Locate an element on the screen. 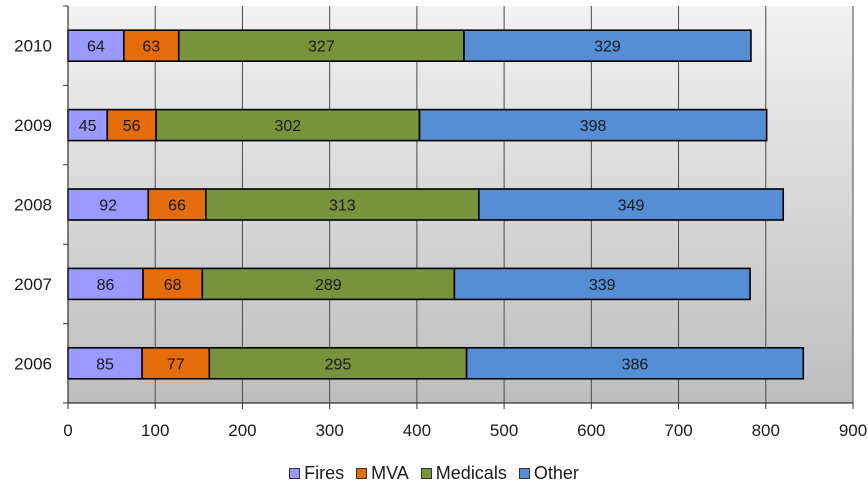 The image size is (868, 493). data-label: 339 is located at coordinates (602, 285).